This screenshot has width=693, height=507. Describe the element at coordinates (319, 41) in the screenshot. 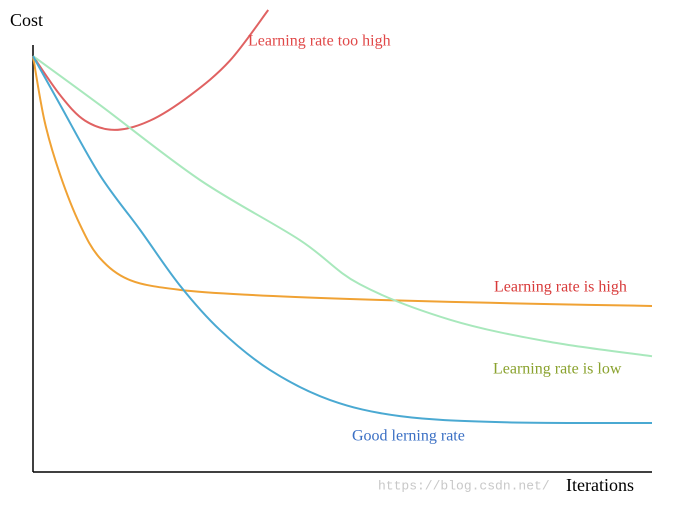

I see `series-label: Learning rate too high` at that location.